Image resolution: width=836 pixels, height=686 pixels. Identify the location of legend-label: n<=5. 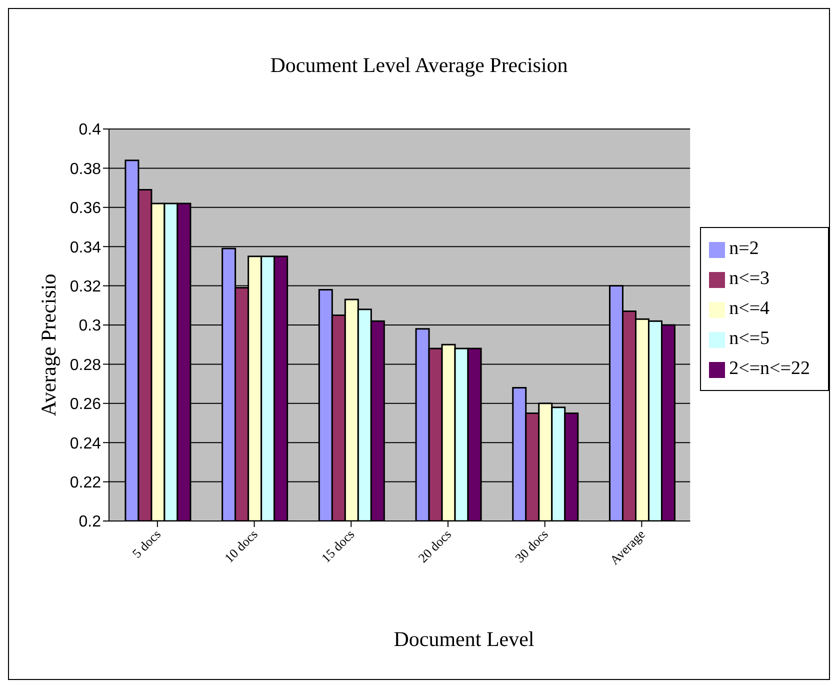
(749, 338).